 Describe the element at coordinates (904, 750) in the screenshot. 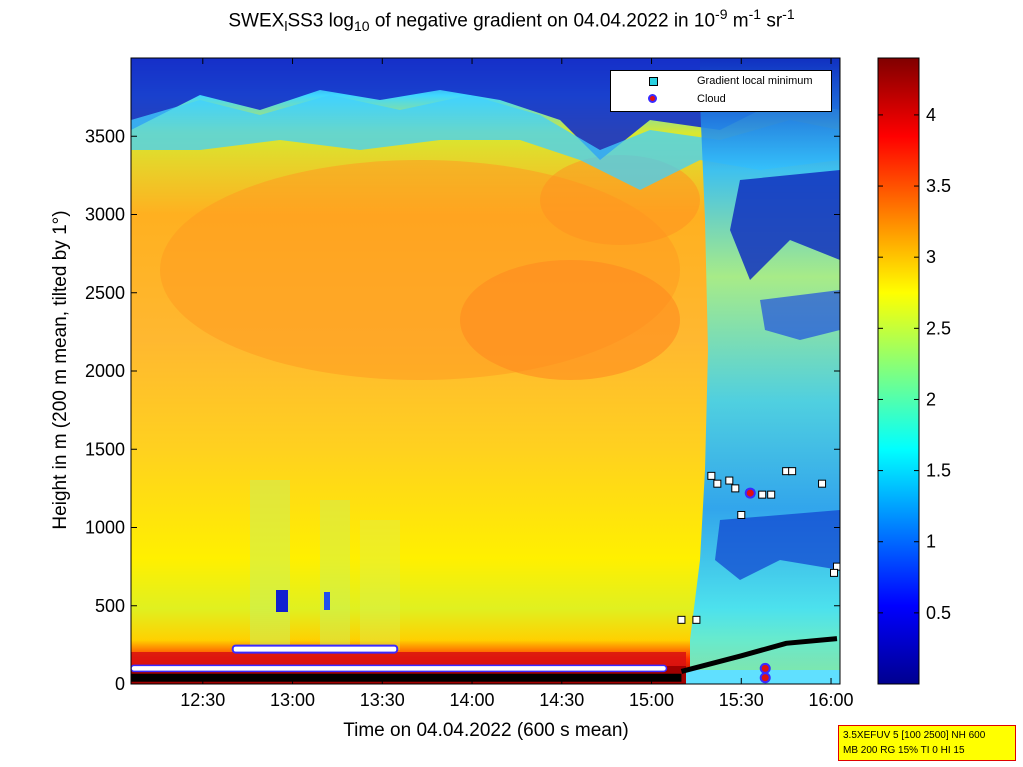

I see `info-line-2: MB 200 RG 15% TI 0 HI 15` at that location.